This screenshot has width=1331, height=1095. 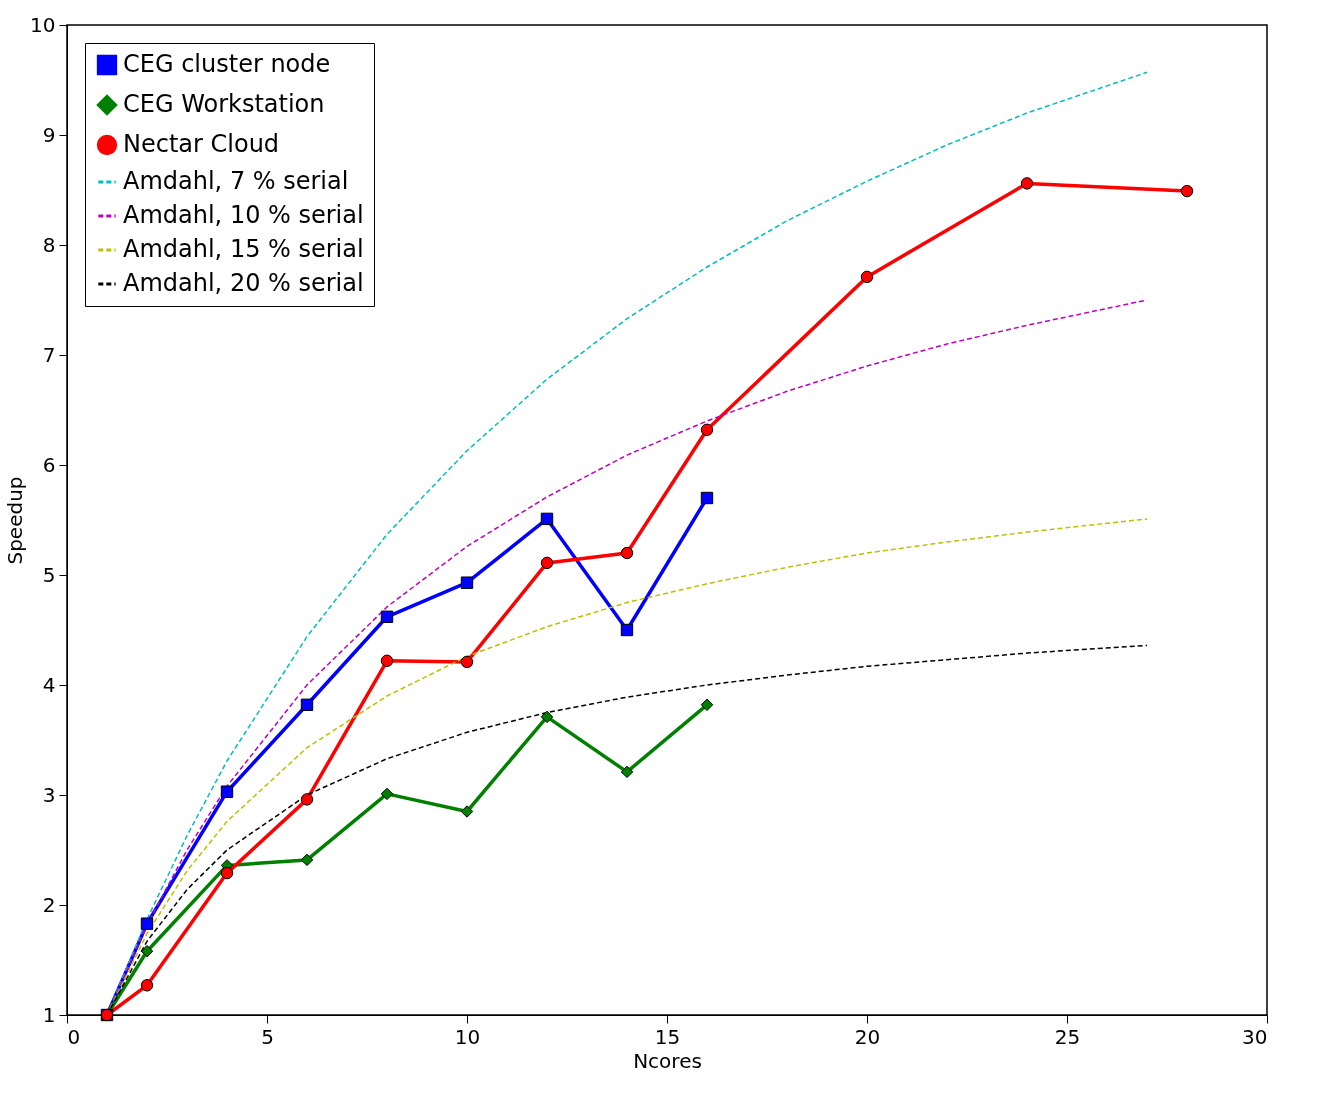 What do you see at coordinates (15, 520) in the screenshot?
I see `y-axis-title: Speedup` at bounding box center [15, 520].